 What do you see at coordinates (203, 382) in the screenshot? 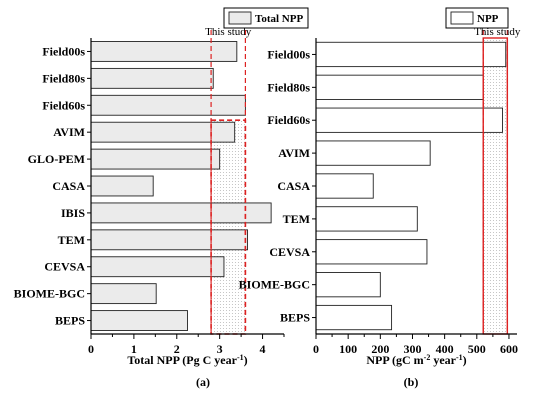
I see `panel-label: (a)` at bounding box center [203, 382].